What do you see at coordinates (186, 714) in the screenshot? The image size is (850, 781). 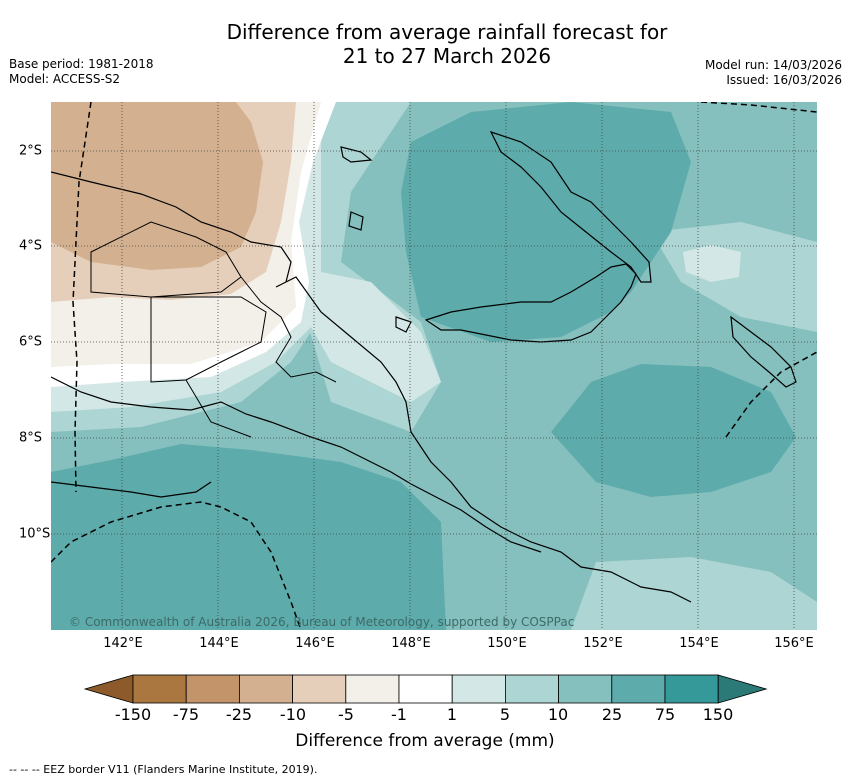 I see `legend-tick: -75` at bounding box center [186, 714].